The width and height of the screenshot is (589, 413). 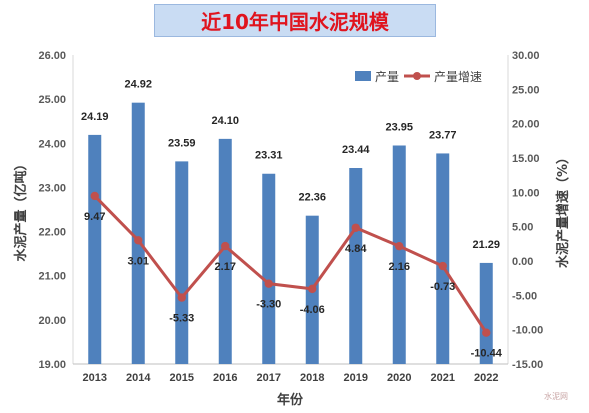 I want to click on growth-point-2018, so click(x=312, y=289).